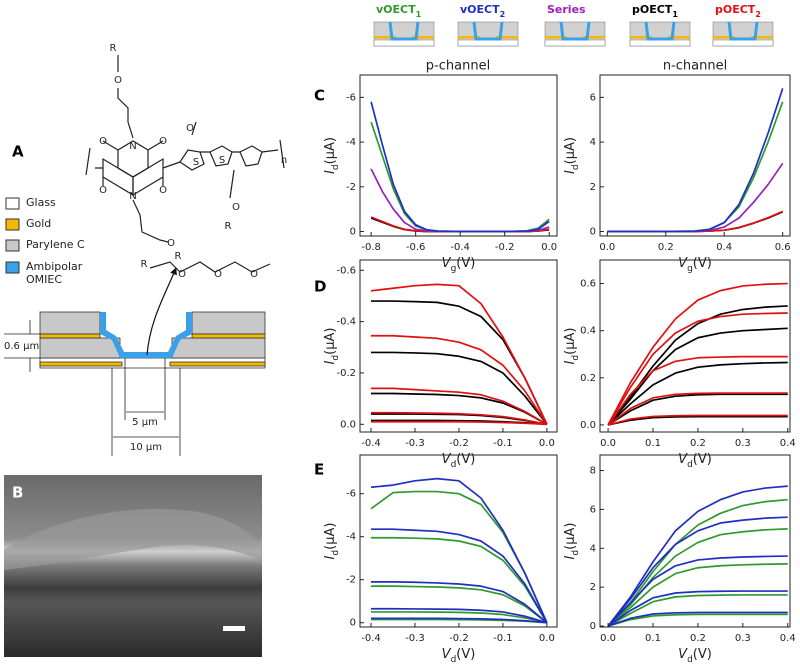  What do you see at coordinates (146, 447) in the screenshot?
I see `dimension-label: 10 µm` at bounding box center [146, 447].